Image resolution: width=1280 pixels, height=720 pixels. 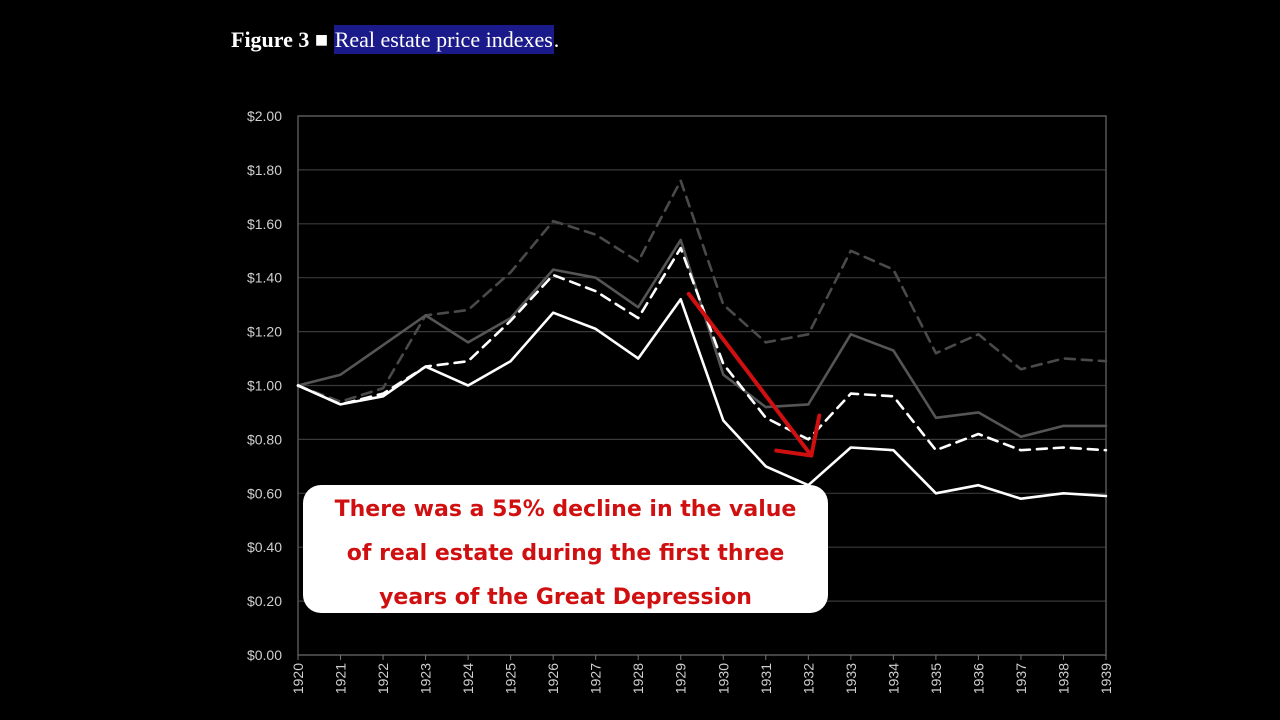 What do you see at coordinates (750, 374) in the screenshot?
I see `red-arrow-shaft` at bounding box center [750, 374].